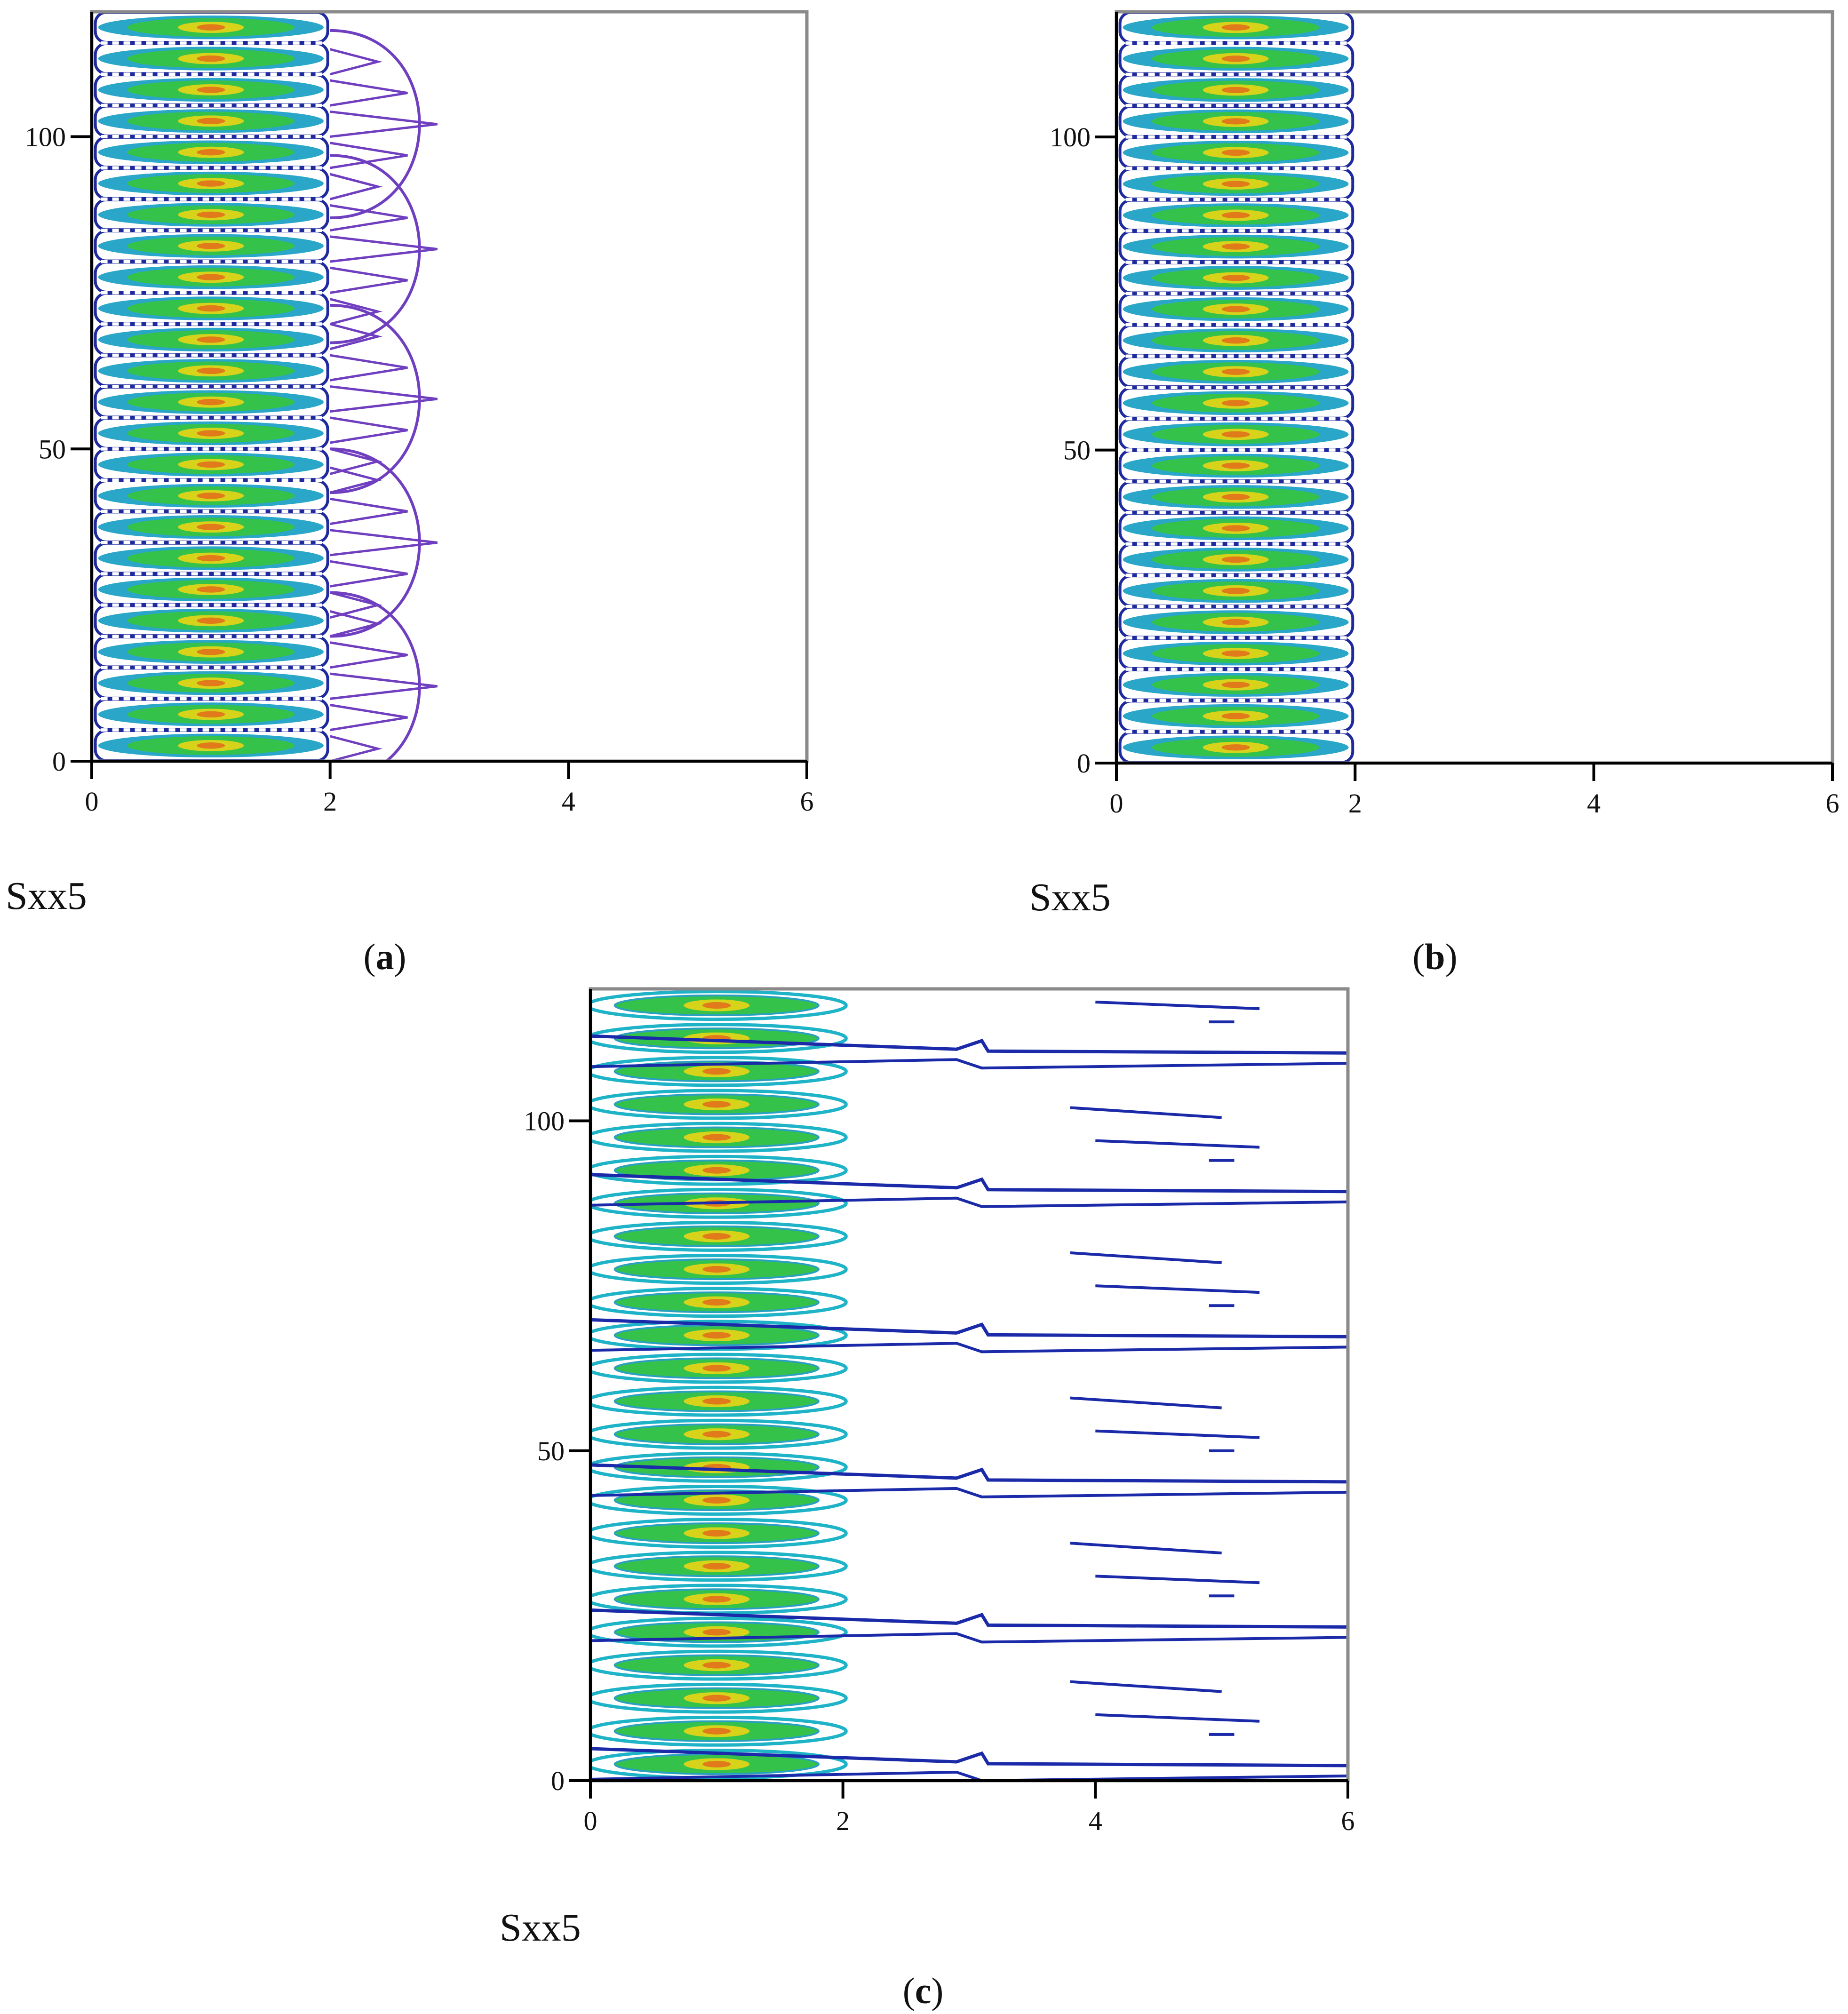 This screenshot has width=1848, height=2014. What do you see at coordinates (923, 1990) in the screenshot?
I see `caption-c: (c)` at bounding box center [923, 1990].